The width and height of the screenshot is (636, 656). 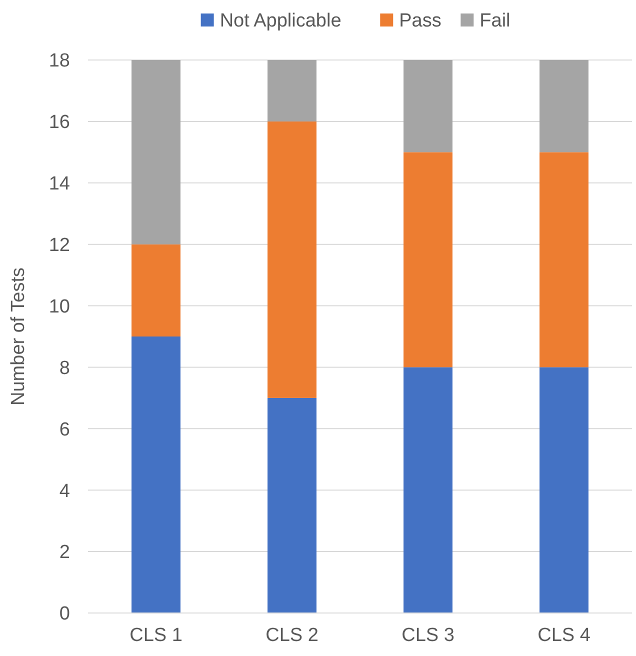 What do you see at coordinates (64, 553) in the screenshot?
I see `y-tick-label: 2` at bounding box center [64, 553].